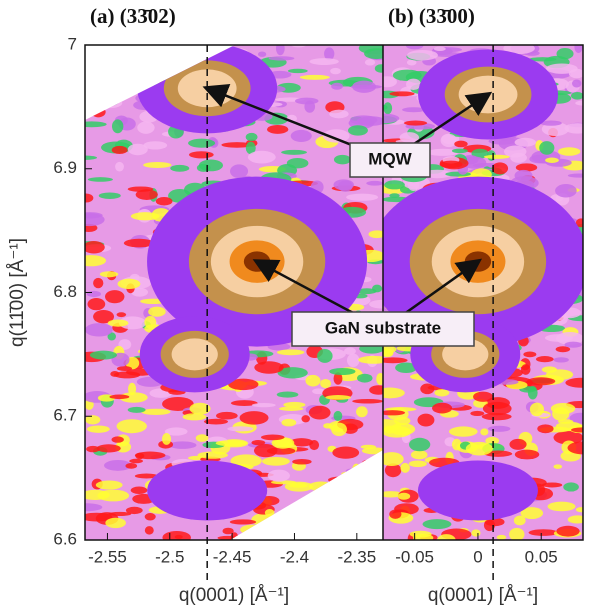 This screenshot has height=614, width=601. I want to click on y-tick-label: 6.8, so click(65, 291).